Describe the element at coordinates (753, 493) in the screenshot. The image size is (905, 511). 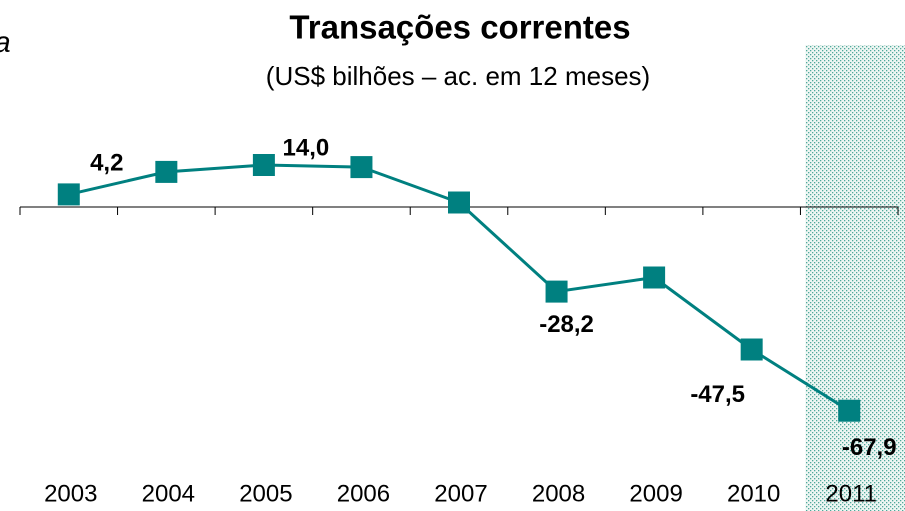
I see `x-tick-label: 2010` at that location.